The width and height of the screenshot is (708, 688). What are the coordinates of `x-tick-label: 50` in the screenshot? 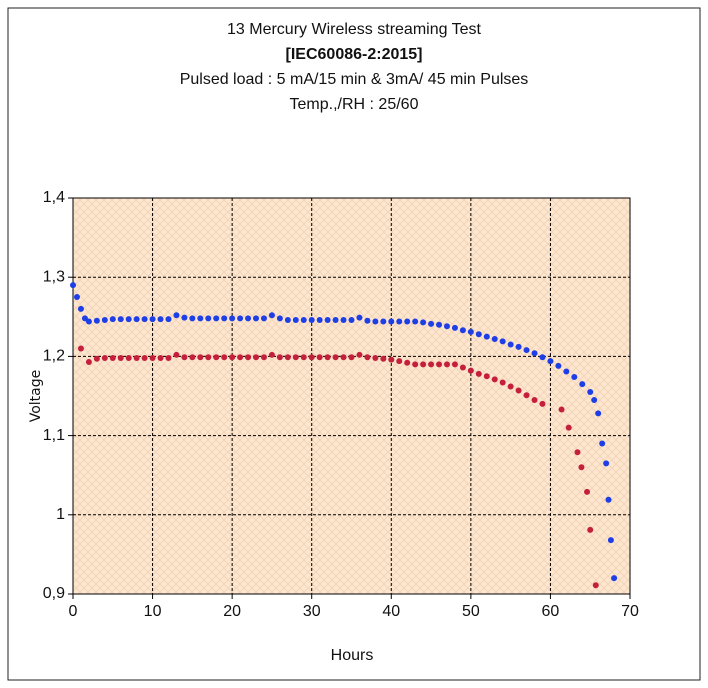 It's located at (471, 611).